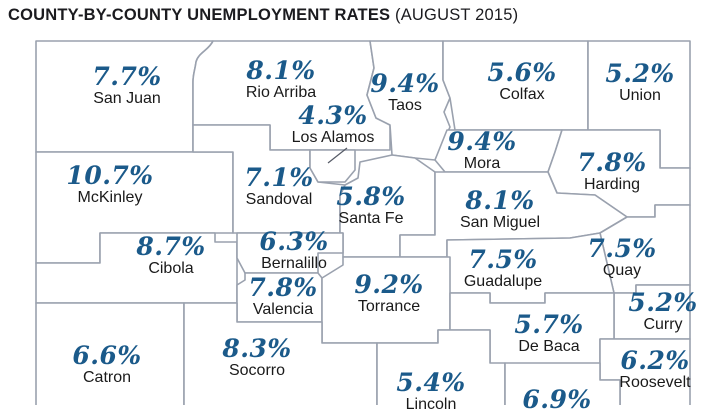 The height and width of the screenshot is (414, 720). Describe the element at coordinates (498, 151) in the screenshot. I see `county-shape-mora` at that location.